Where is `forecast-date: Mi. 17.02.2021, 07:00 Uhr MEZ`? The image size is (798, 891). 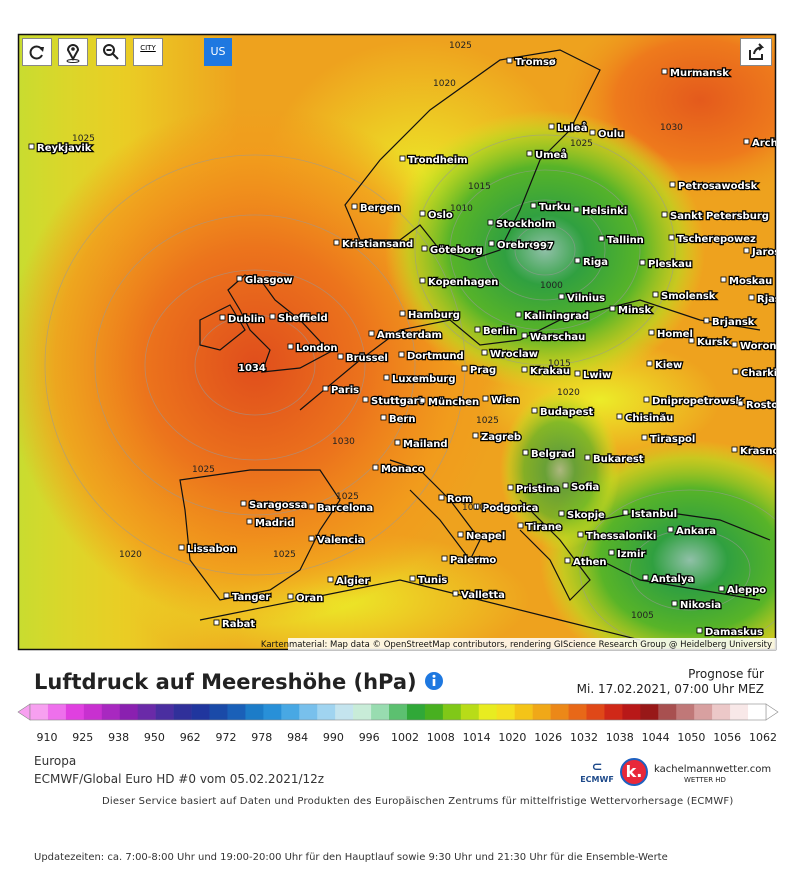 forecast-date: Mi. 17.02.2021, 07:00 Uhr MEZ is located at coordinates (670, 689).